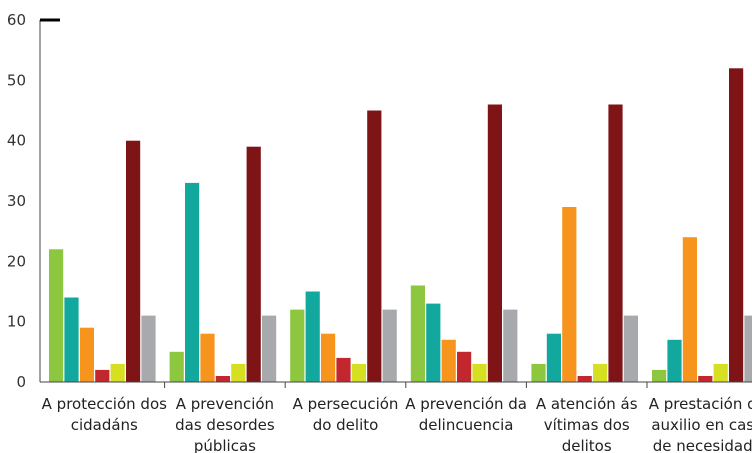  I want to click on category-label-line: A atención ás, so click(587, 404).